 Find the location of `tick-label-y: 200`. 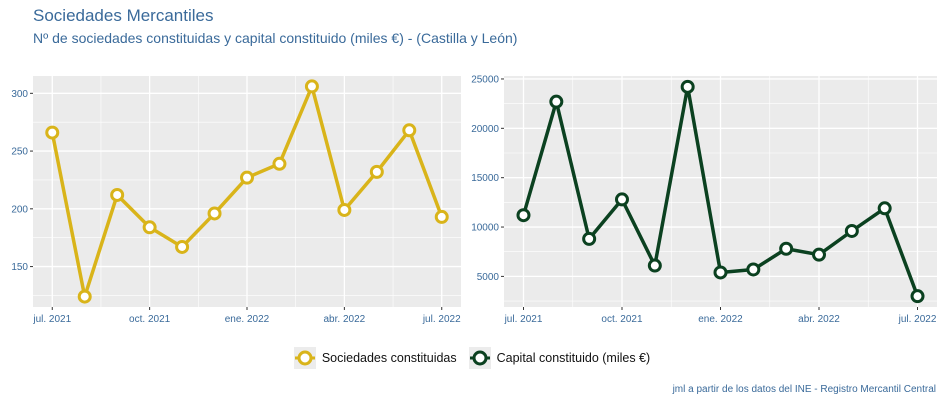

tick-label-y: 200 is located at coordinates (19, 209).